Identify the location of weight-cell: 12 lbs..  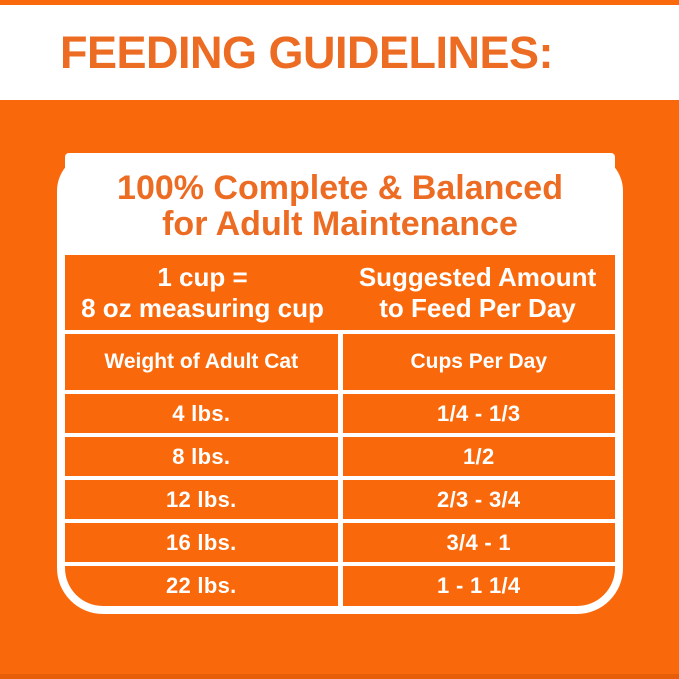
(201, 499).